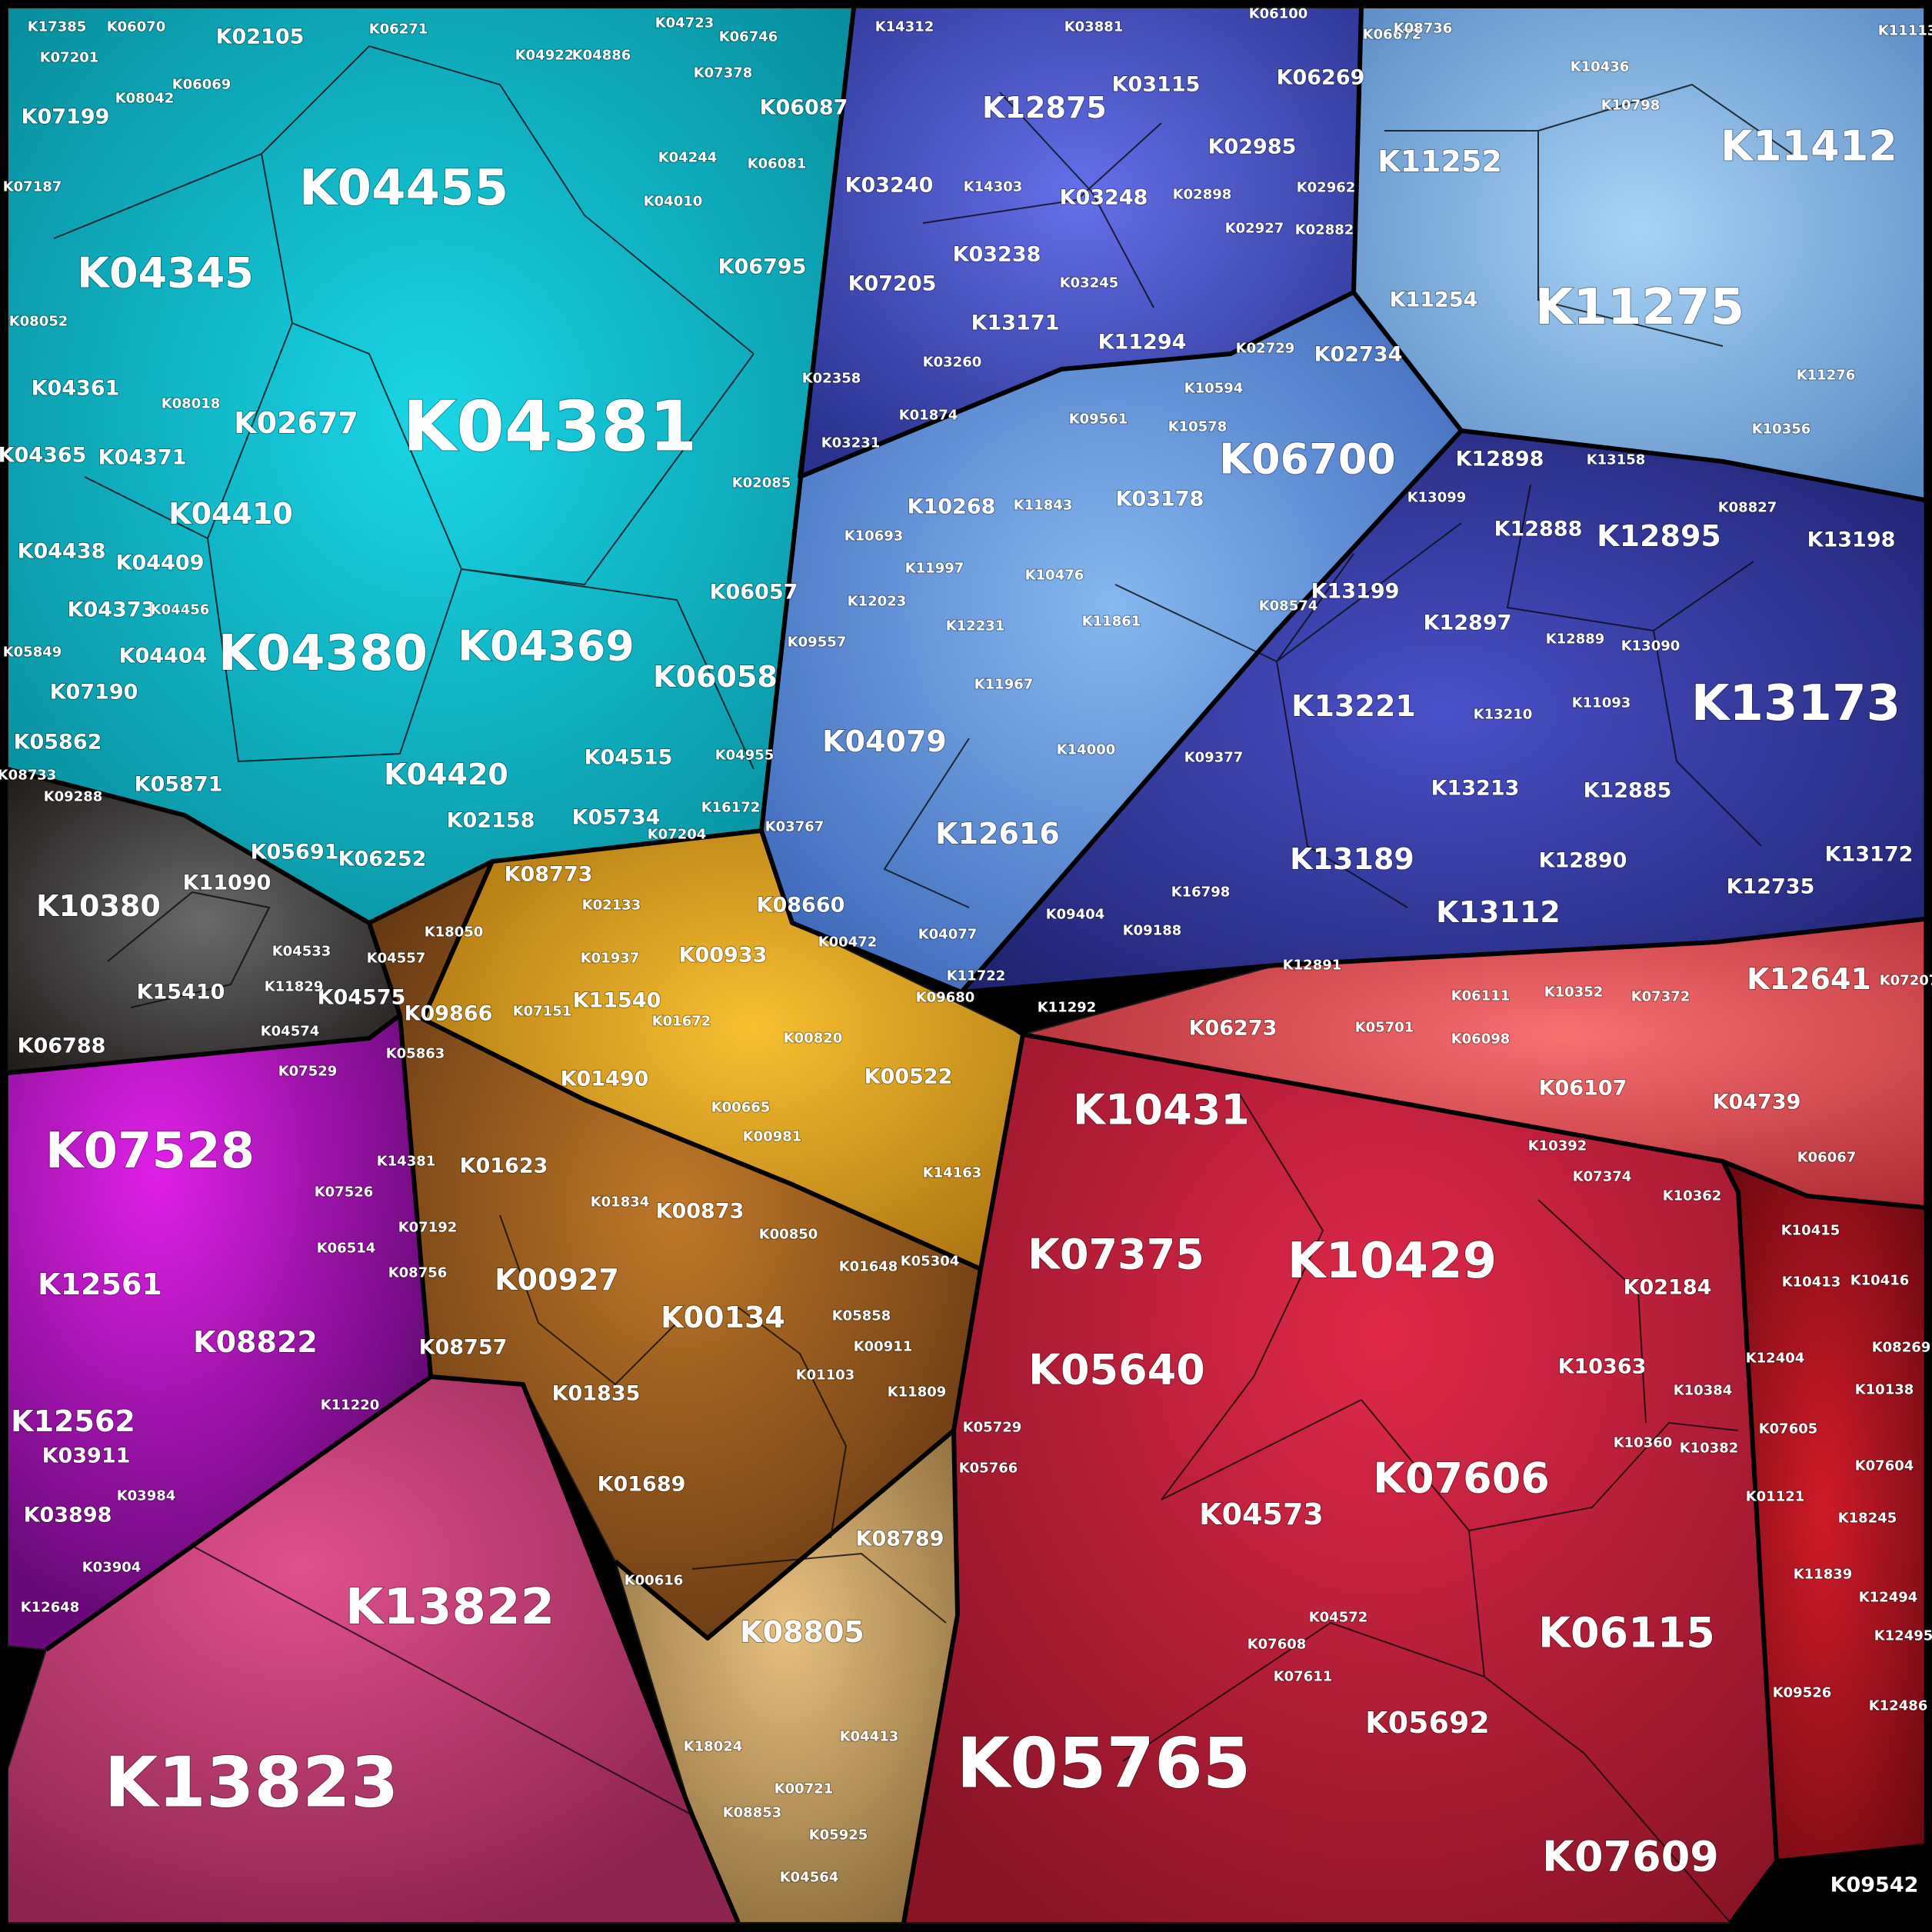  What do you see at coordinates (68, 1515) in the screenshot?
I see `cell-label-k03898: K03898` at bounding box center [68, 1515].